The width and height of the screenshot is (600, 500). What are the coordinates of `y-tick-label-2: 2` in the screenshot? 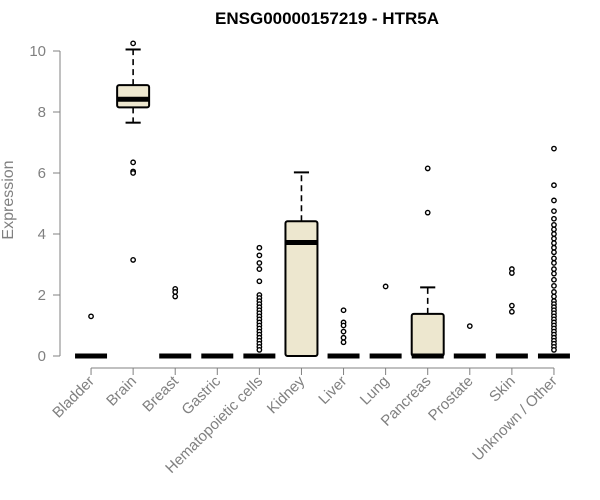 It's located at (42, 295).